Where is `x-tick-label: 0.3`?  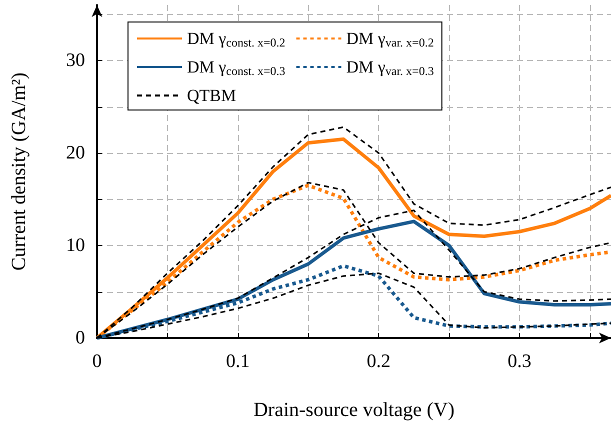
x-tick-label: 0.3 is located at coordinates (520, 361).